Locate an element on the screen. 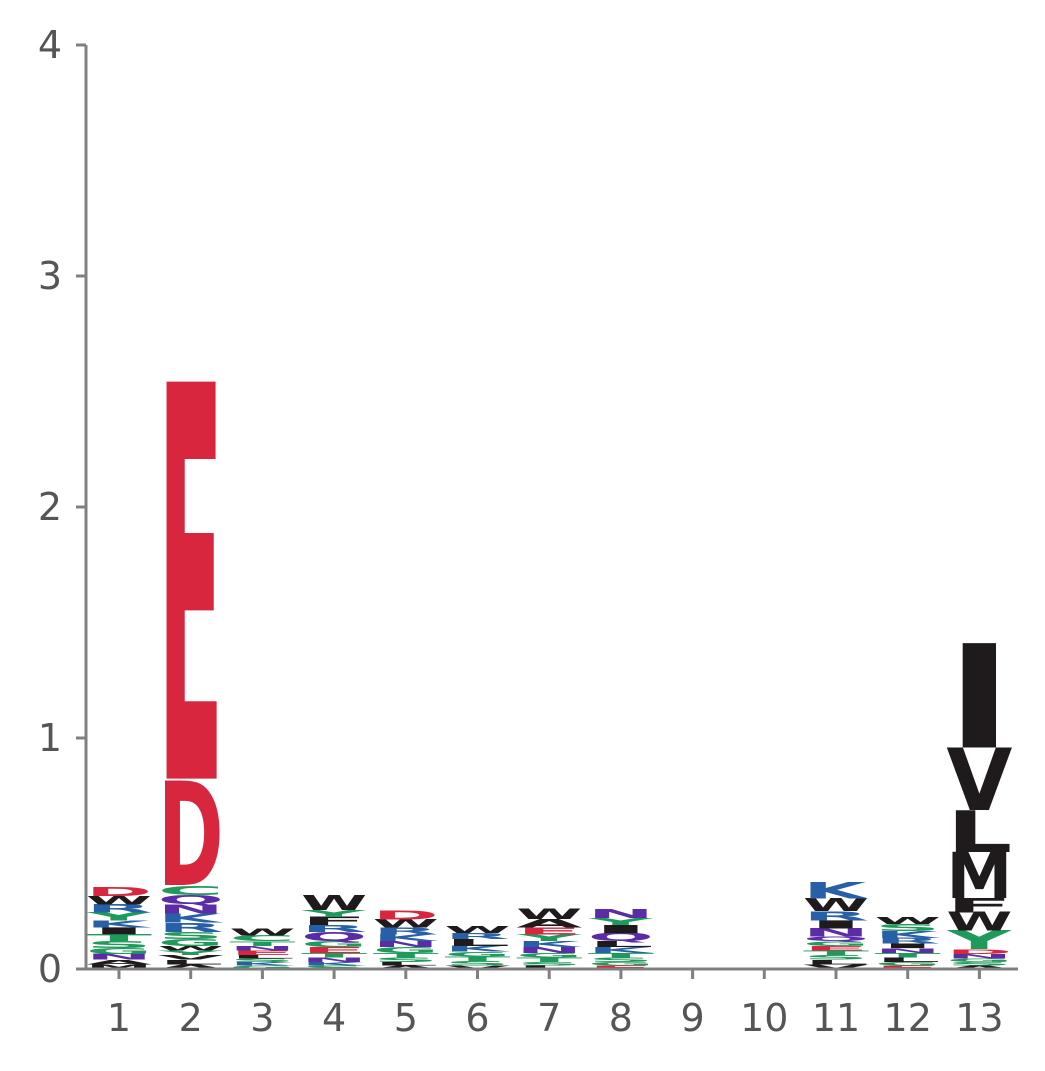 The image size is (1045, 1071). y-tick-label: 4 is located at coordinates (50, 45).